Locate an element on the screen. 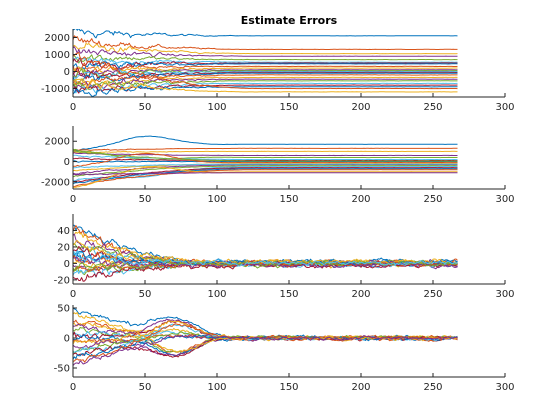  y-tick-label: 40 is located at coordinates (63, 231).